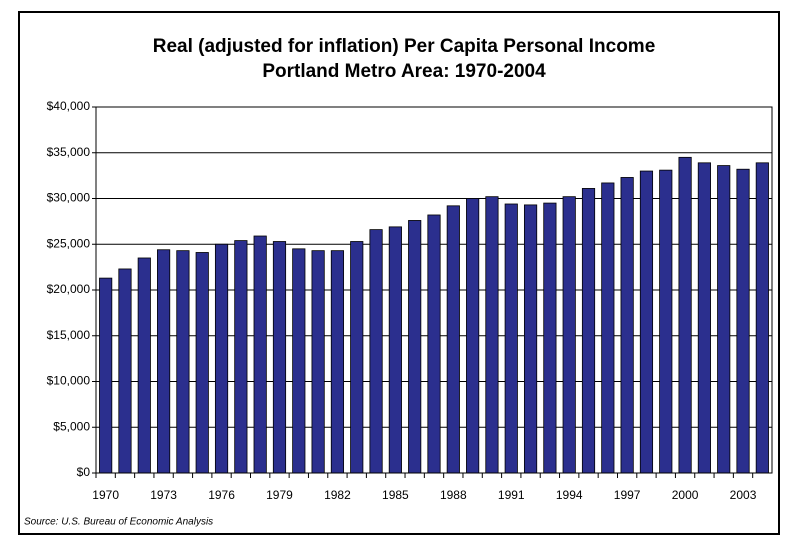 Image resolution: width=791 pixels, height=538 pixels. I want to click on chart-subtitle: Portland Metro Area: 1970-2004, so click(404, 71).